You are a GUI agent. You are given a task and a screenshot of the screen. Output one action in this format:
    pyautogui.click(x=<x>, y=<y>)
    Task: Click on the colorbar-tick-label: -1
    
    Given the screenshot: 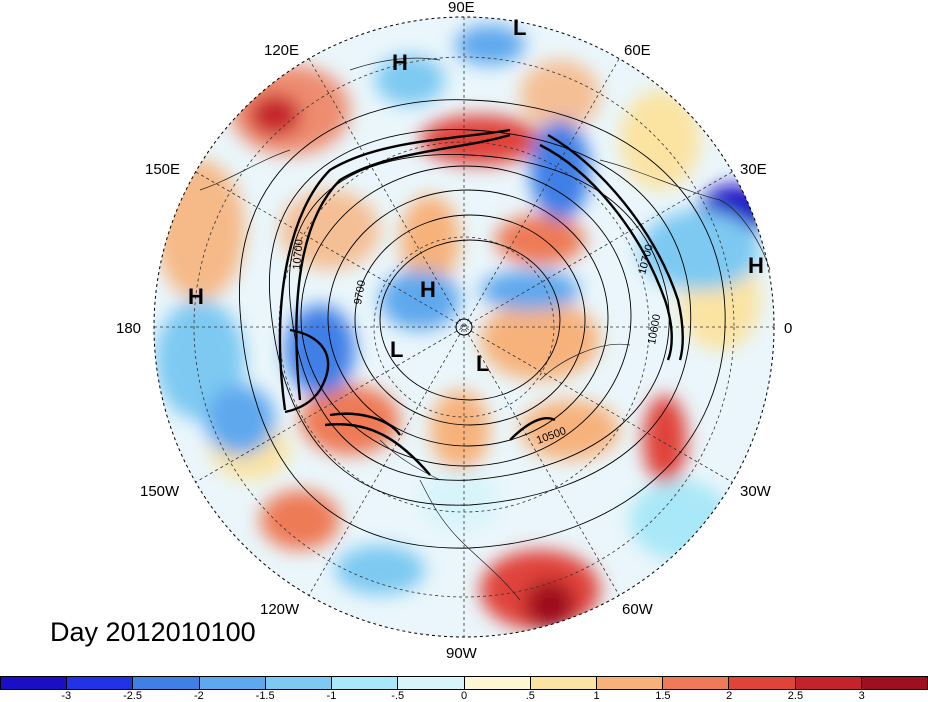 What is the action you would take?
    pyautogui.click(x=331, y=696)
    